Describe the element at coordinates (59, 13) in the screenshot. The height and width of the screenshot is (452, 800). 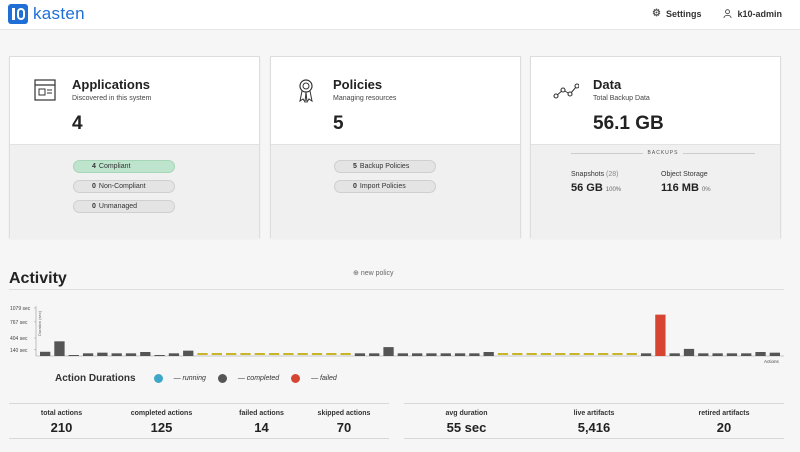
I see `brand-name: kasten` at that location.